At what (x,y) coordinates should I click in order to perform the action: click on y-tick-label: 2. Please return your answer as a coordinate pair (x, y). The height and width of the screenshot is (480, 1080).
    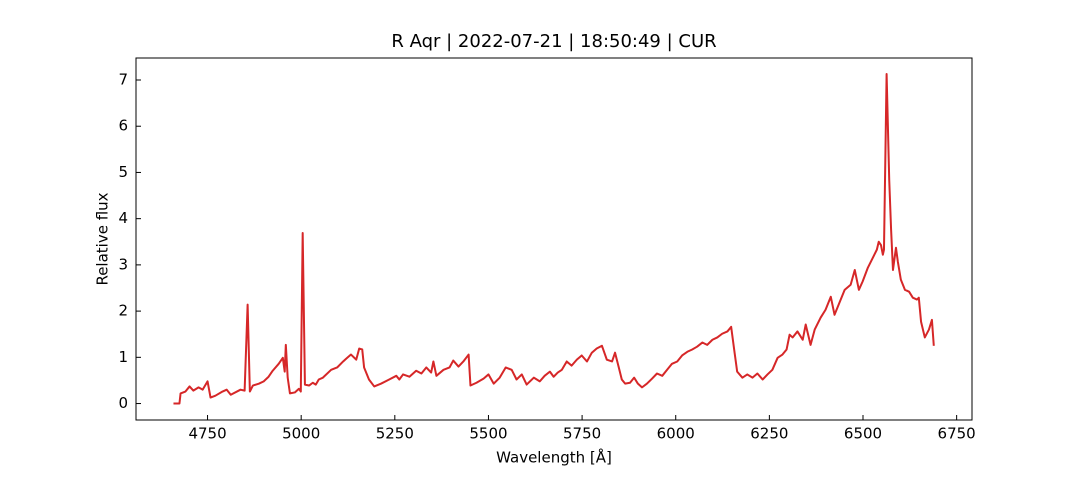
    Looking at the image, I should click on (123, 311).